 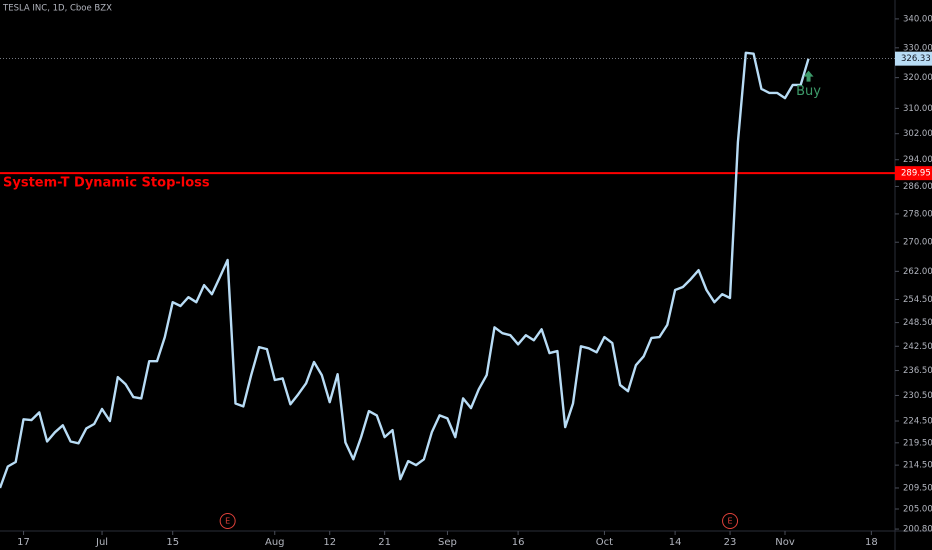 What do you see at coordinates (917, 323) in the screenshot?
I see `y-tick-label: 248.50` at bounding box center [917, 323].